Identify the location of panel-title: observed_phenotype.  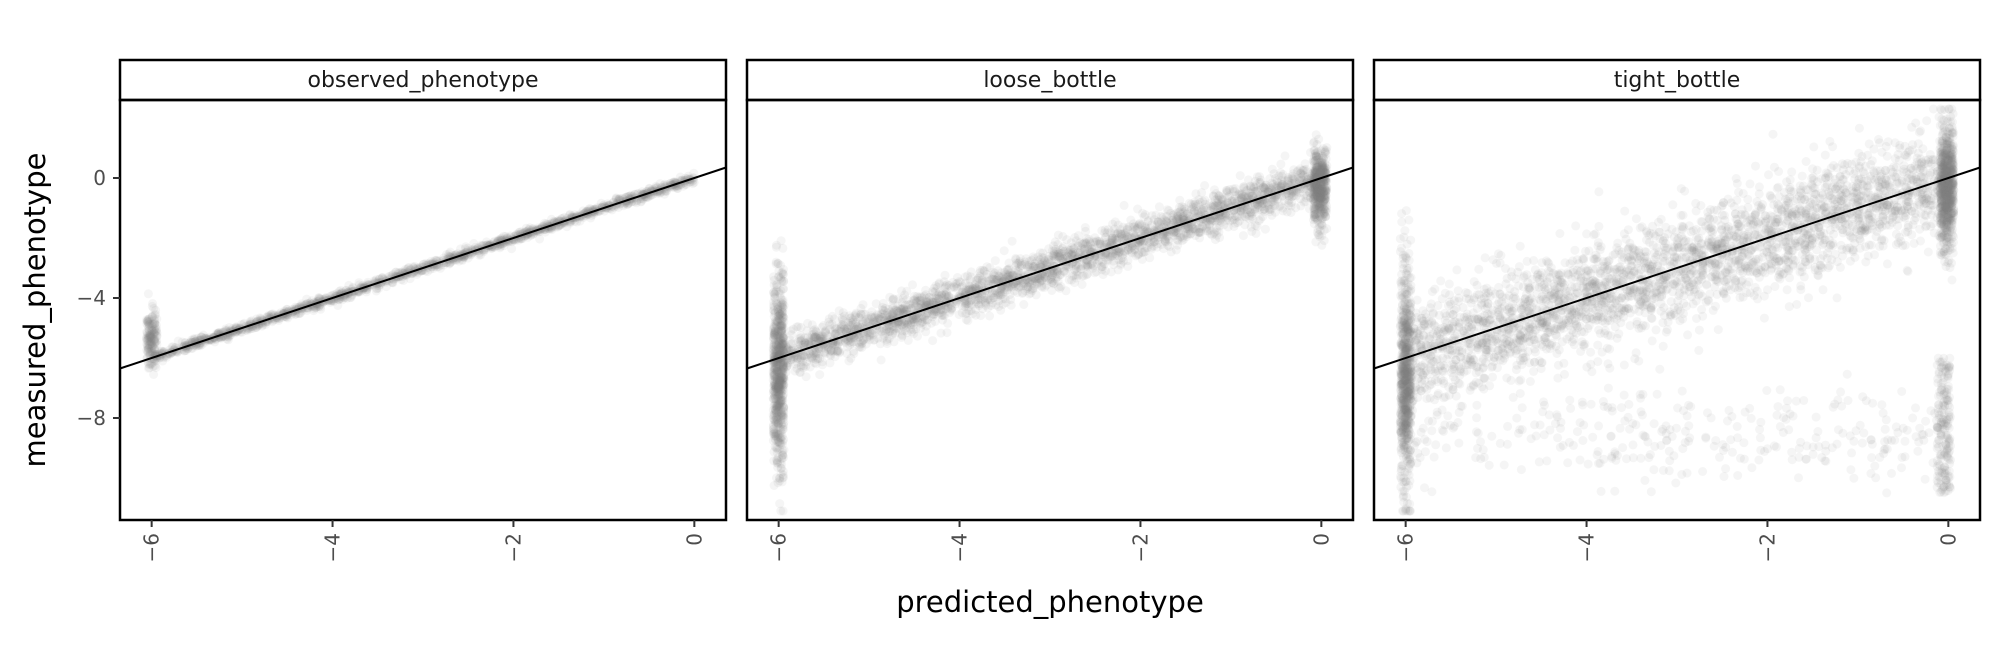
(423, 80).